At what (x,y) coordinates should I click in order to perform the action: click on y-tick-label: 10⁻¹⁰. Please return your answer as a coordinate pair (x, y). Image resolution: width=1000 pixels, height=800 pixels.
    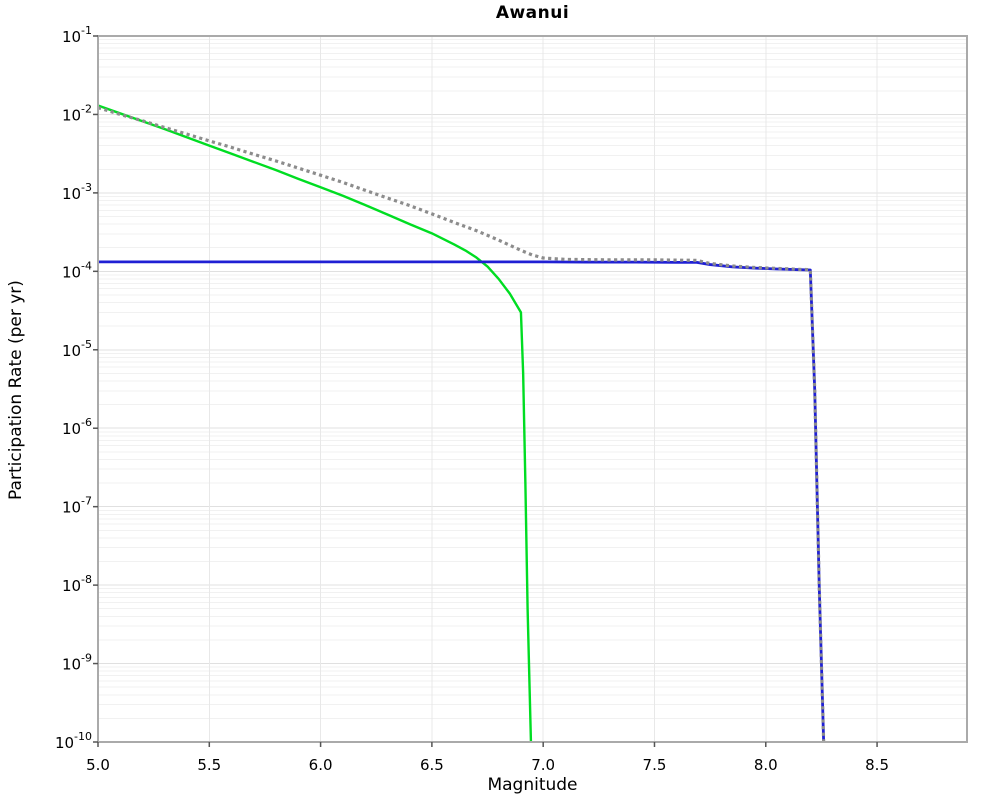
    Looking at the image, I should click on (73, 741).